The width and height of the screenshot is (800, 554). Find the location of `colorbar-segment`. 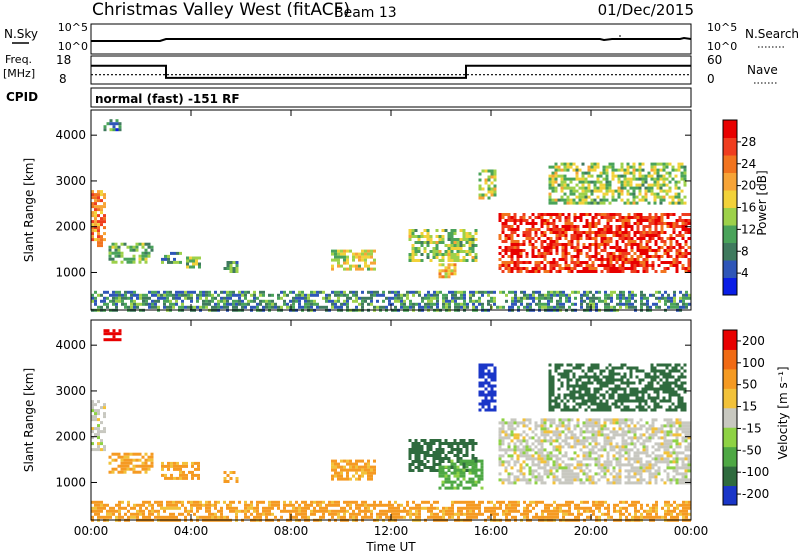

colorbar-segment is located at coordinates (730, 216).